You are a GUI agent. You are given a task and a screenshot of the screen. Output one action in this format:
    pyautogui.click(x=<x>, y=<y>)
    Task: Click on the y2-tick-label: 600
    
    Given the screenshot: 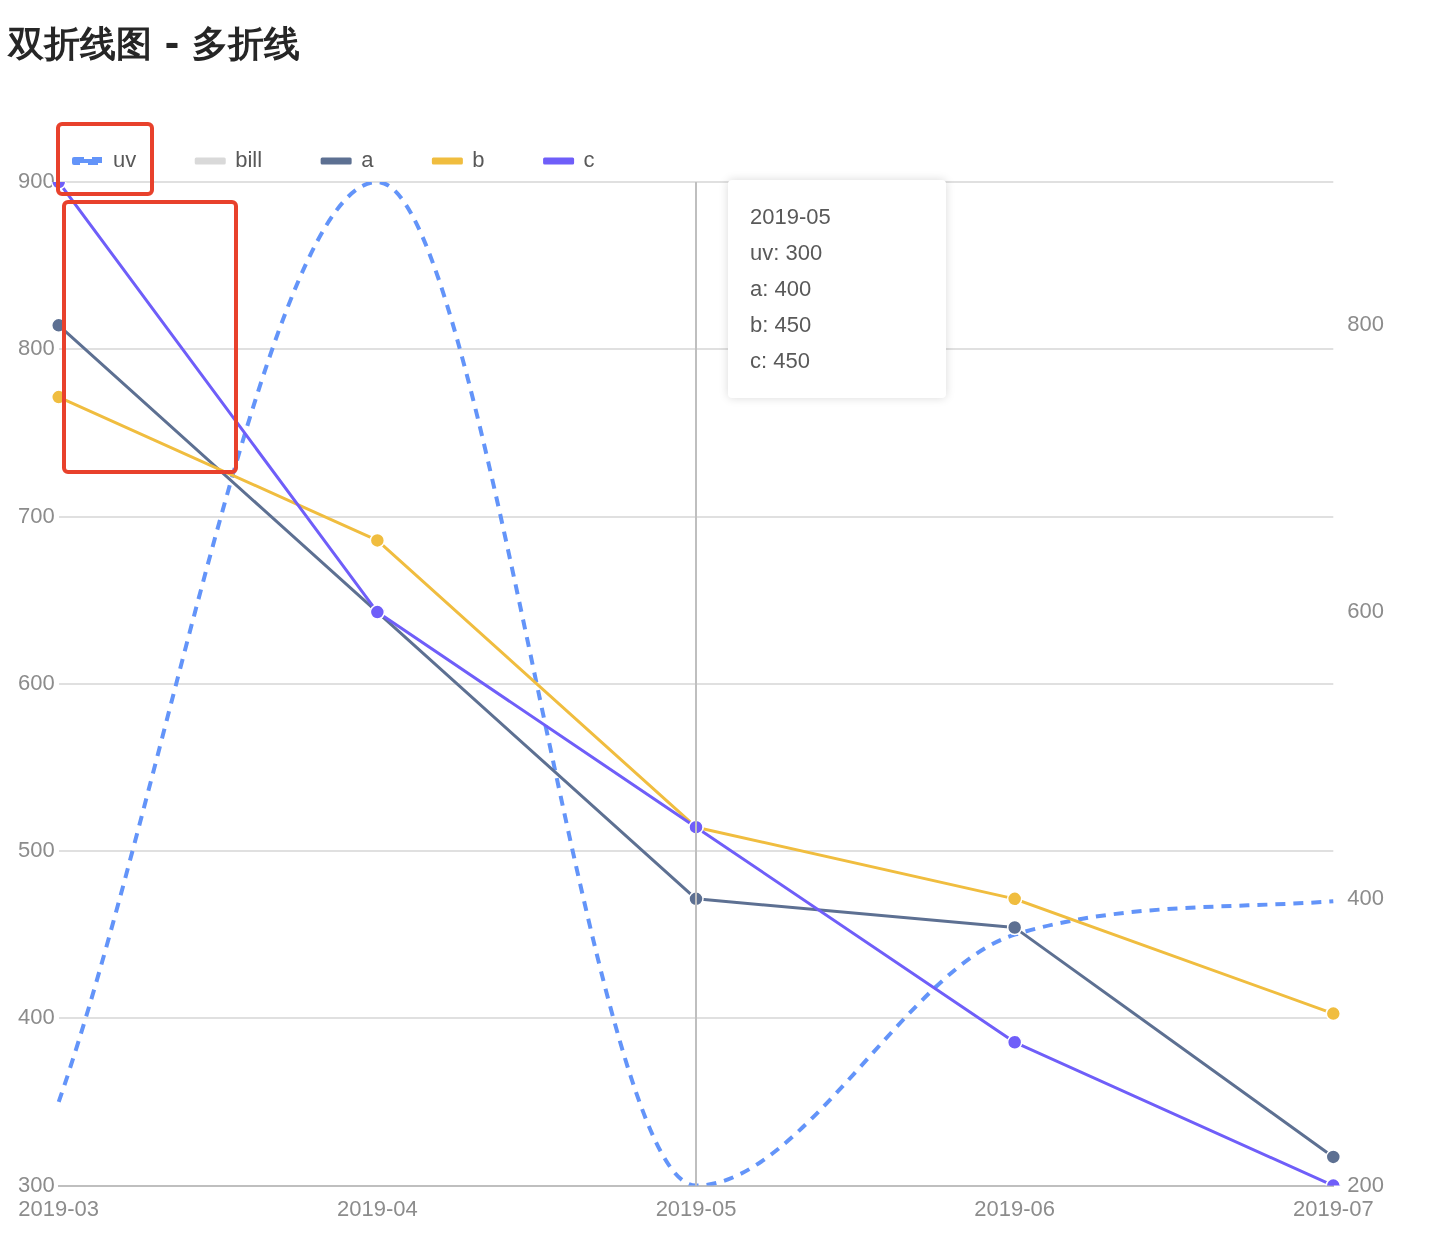 What is the action you would take?
    pyautogui.click(x=1366, y=611)
    